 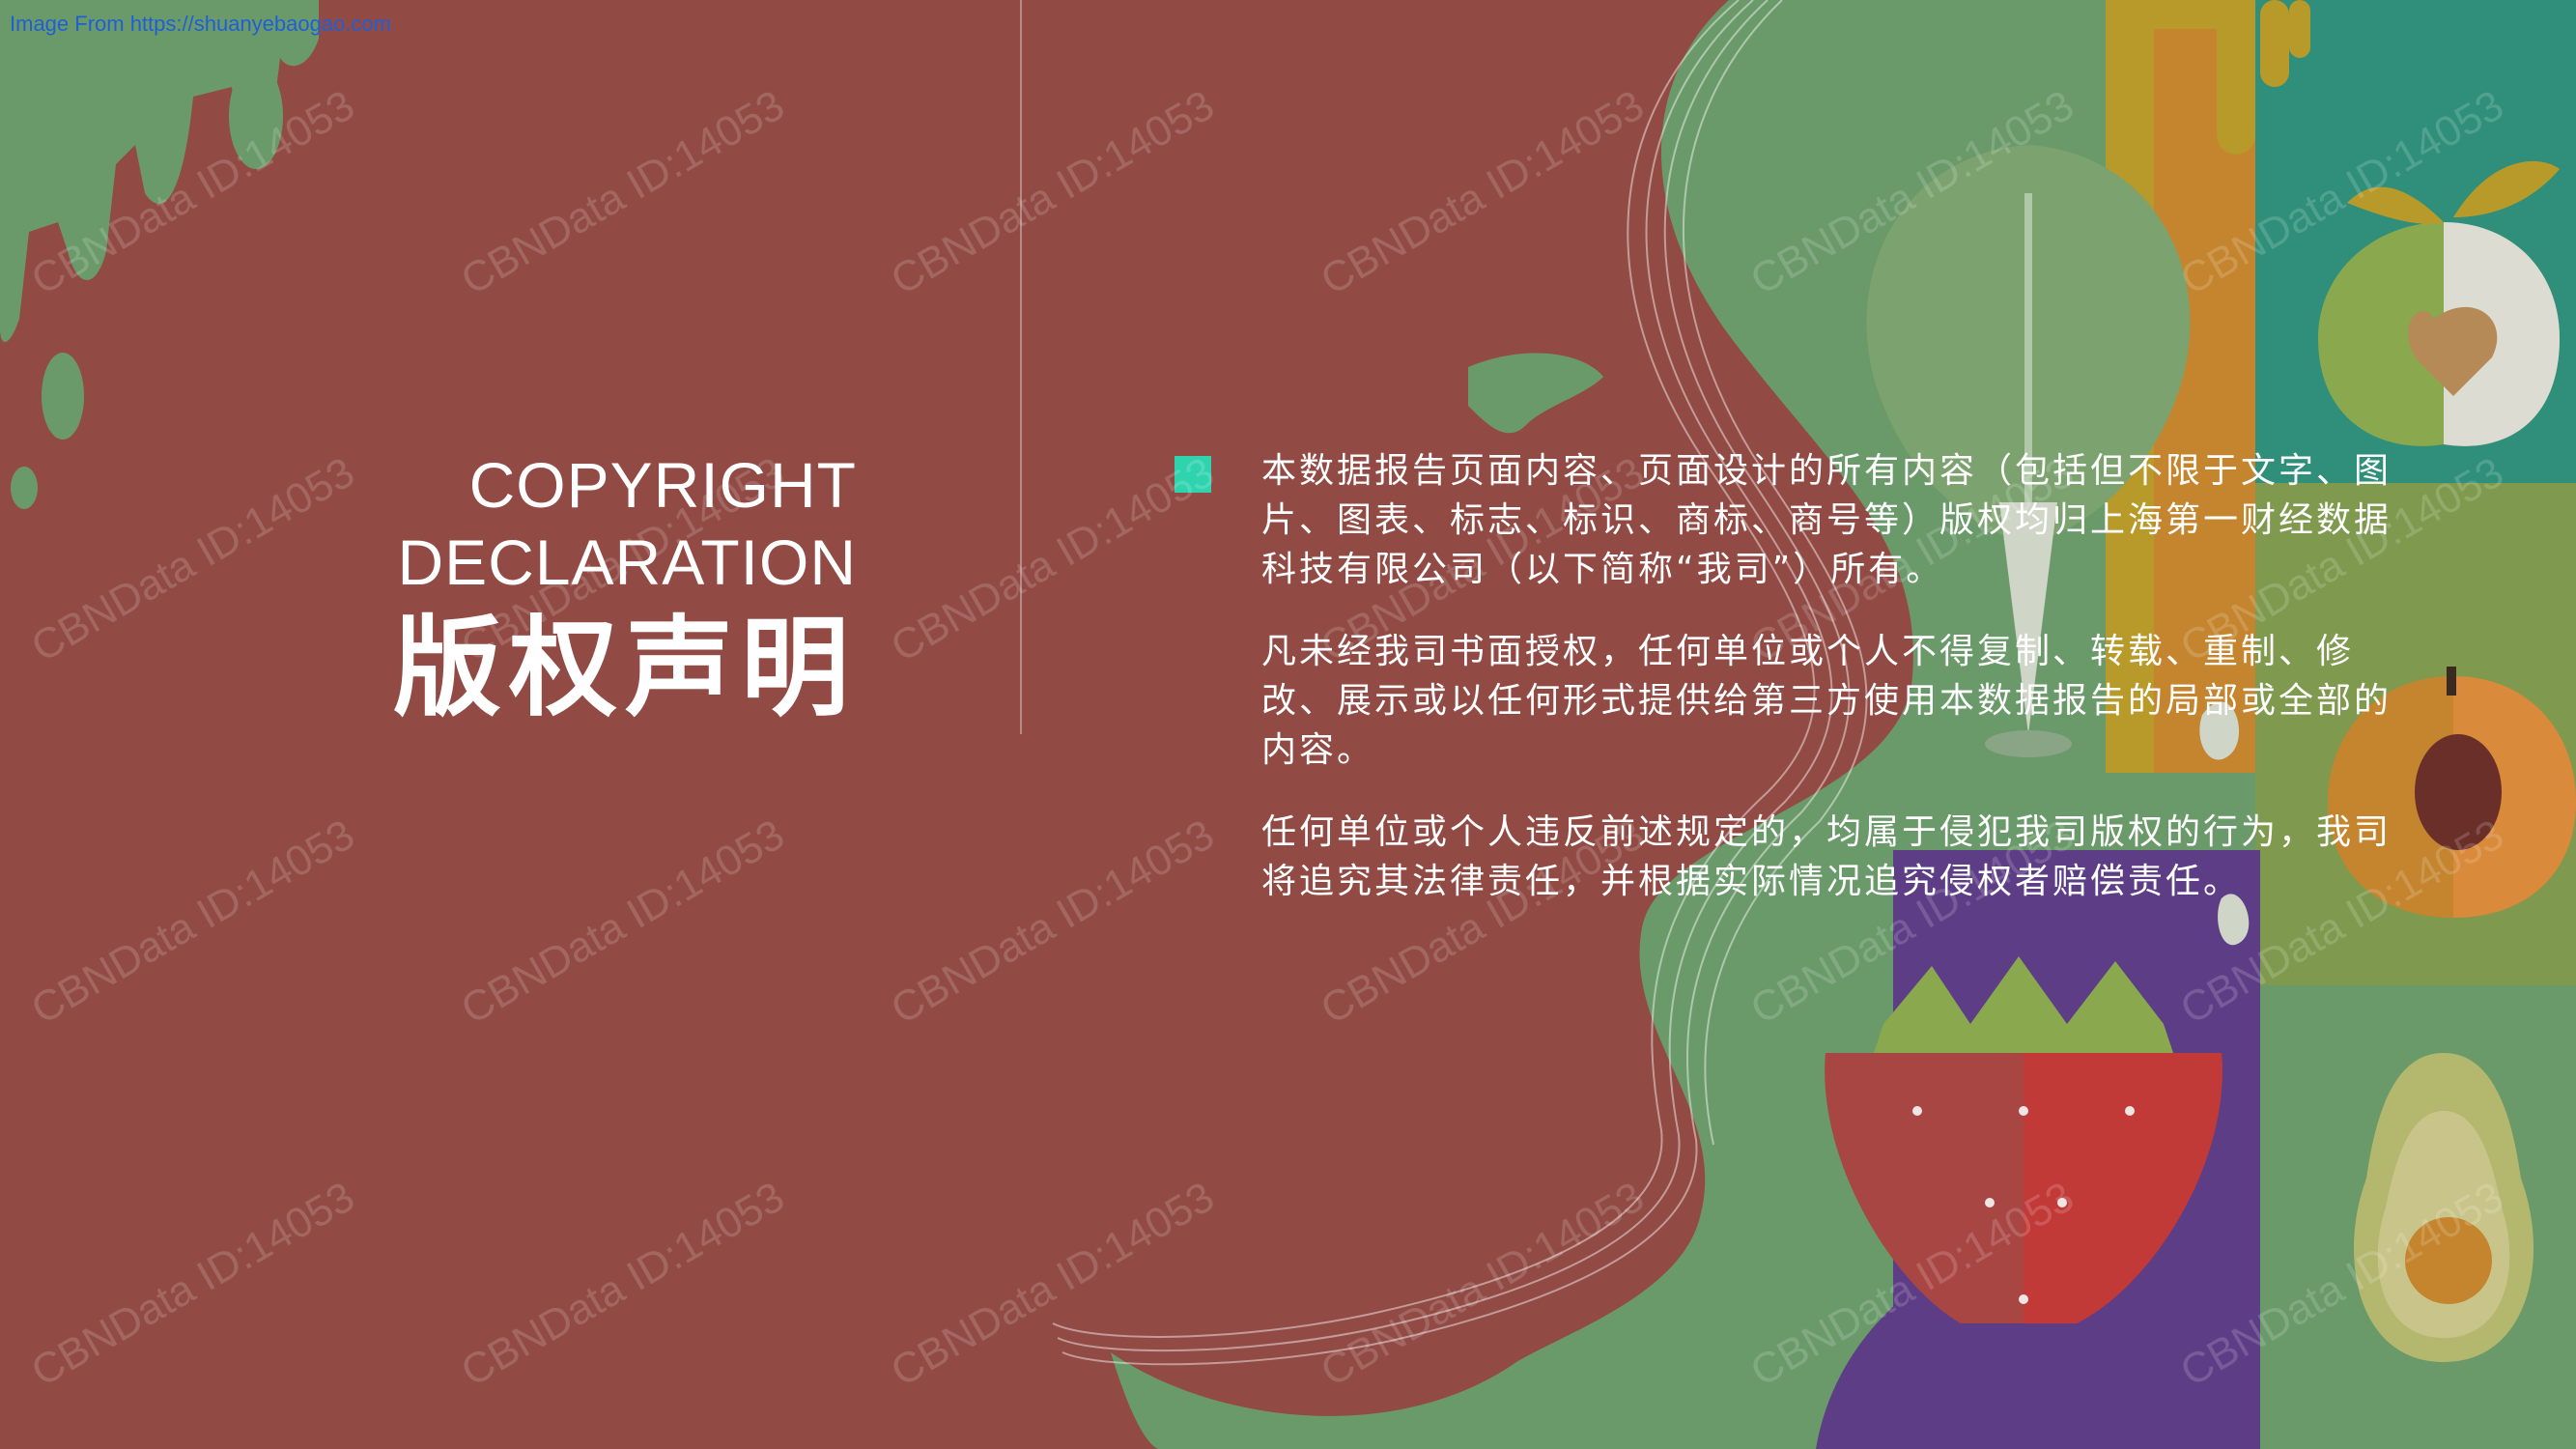 I want to click on avocado-illustration, so click(x=2443, y=1207).